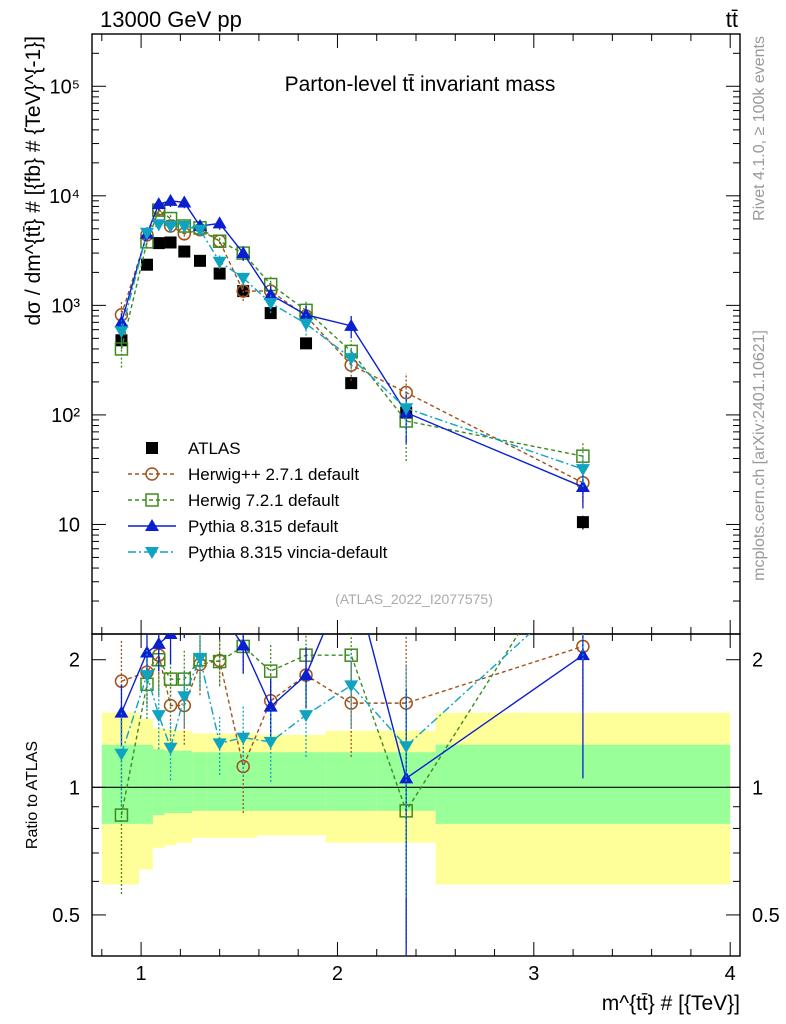 Image resolution: width=786 pixels, height=1024 pixels. I want to click on x-axis-label: m^{tt̄} # [{TeV}], so click(671, 1003).